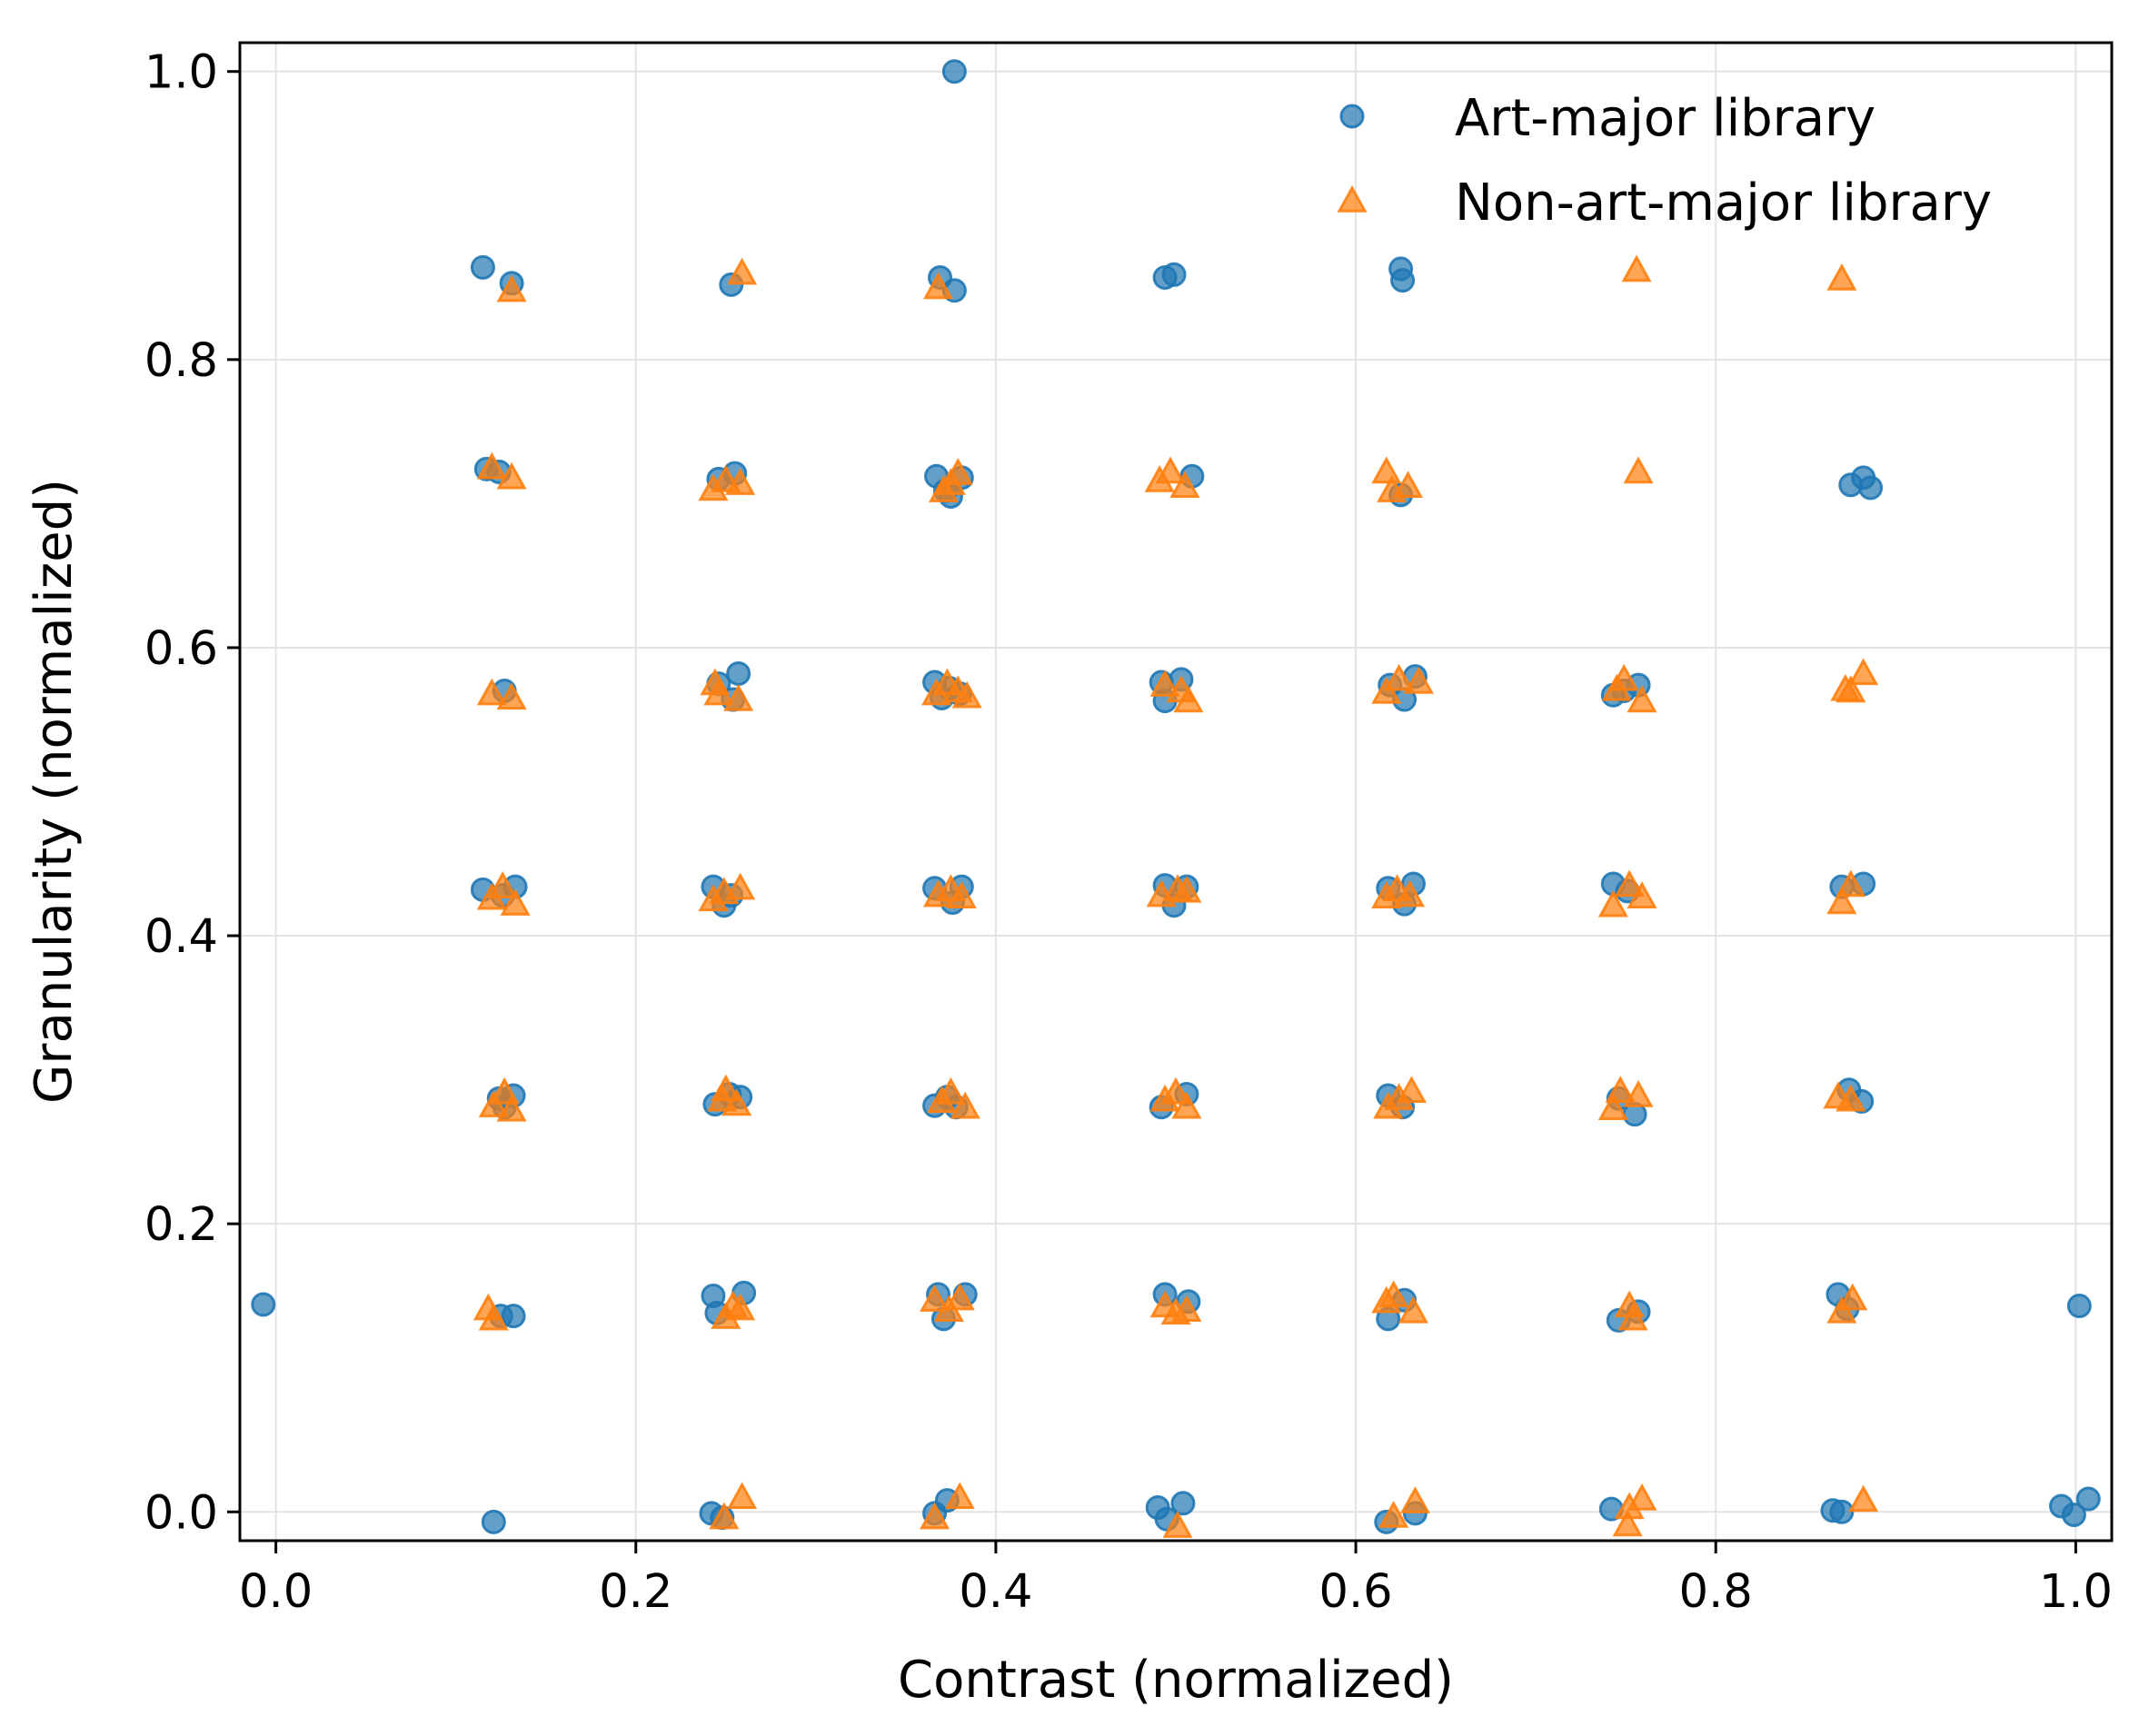 Image resolution: width=2139 pixels, height=1736 pixels. What do you see at coordinates (1176, 1680) in the screenshot?
I see `x-axis-label: Contrast (normalized)` at bounding box center [1176, 1680].